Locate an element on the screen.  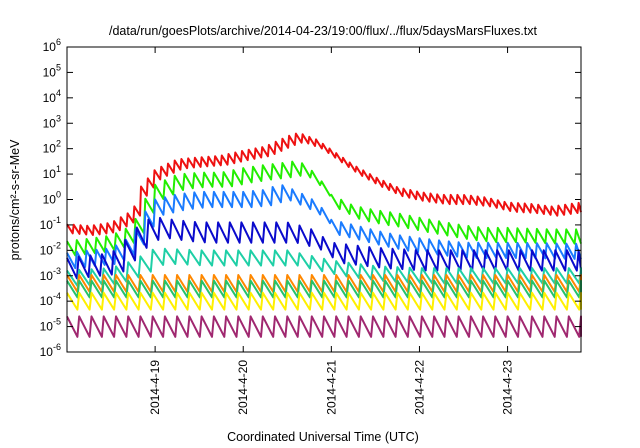
y-tick-label: 10⁰ is located at coordinates (52, 198).